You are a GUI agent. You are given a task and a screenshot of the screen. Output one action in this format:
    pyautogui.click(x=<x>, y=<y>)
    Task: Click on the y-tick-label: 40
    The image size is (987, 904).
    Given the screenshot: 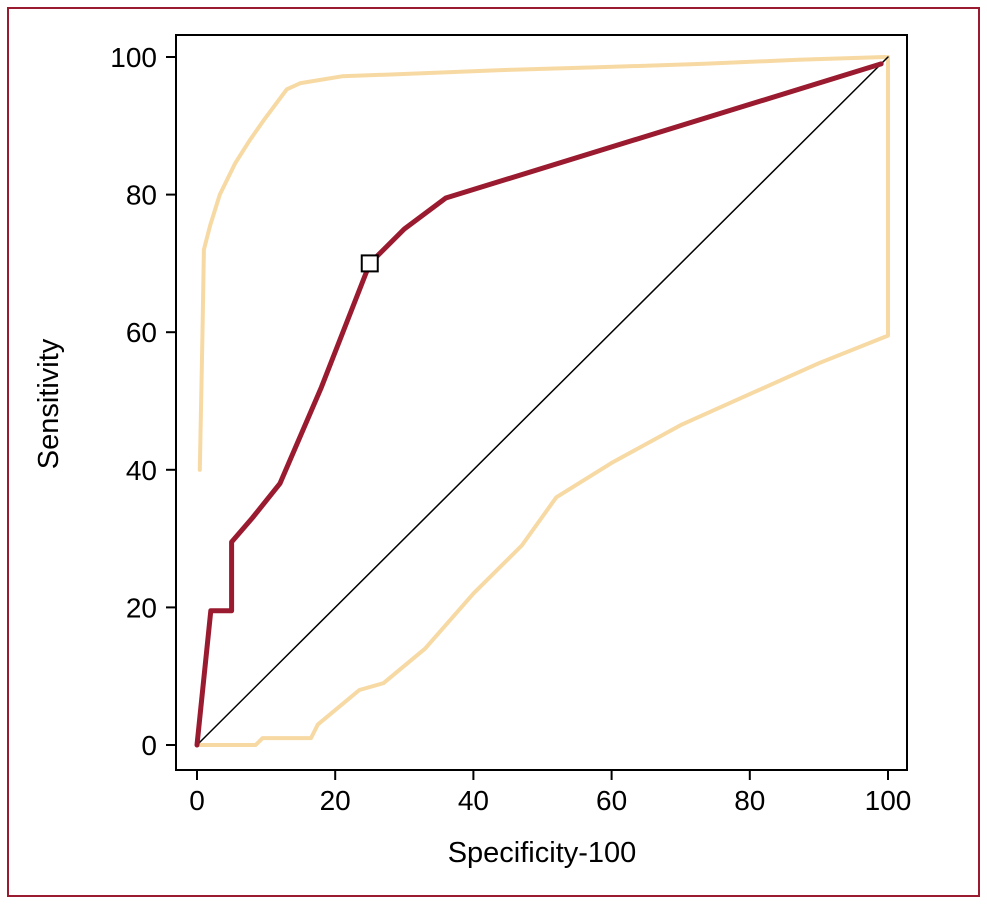 What is the action you would take?
    pyautogui.click(x=141, y=470)
    